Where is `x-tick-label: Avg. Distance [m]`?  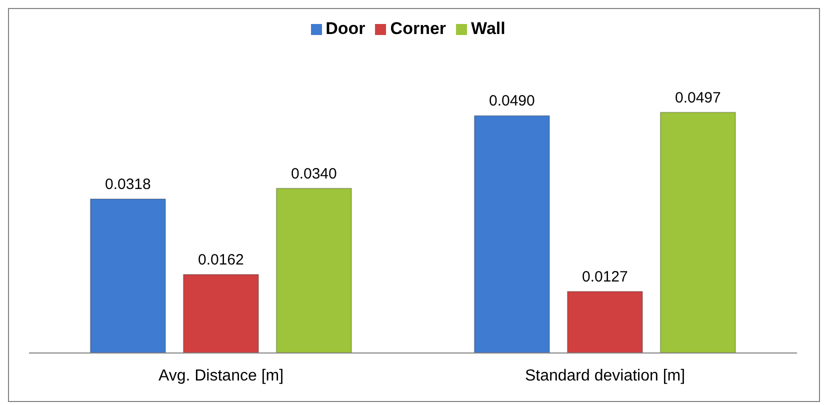 x-tick-label: Avg. Distance [m] is located at coordinates (221, 375).